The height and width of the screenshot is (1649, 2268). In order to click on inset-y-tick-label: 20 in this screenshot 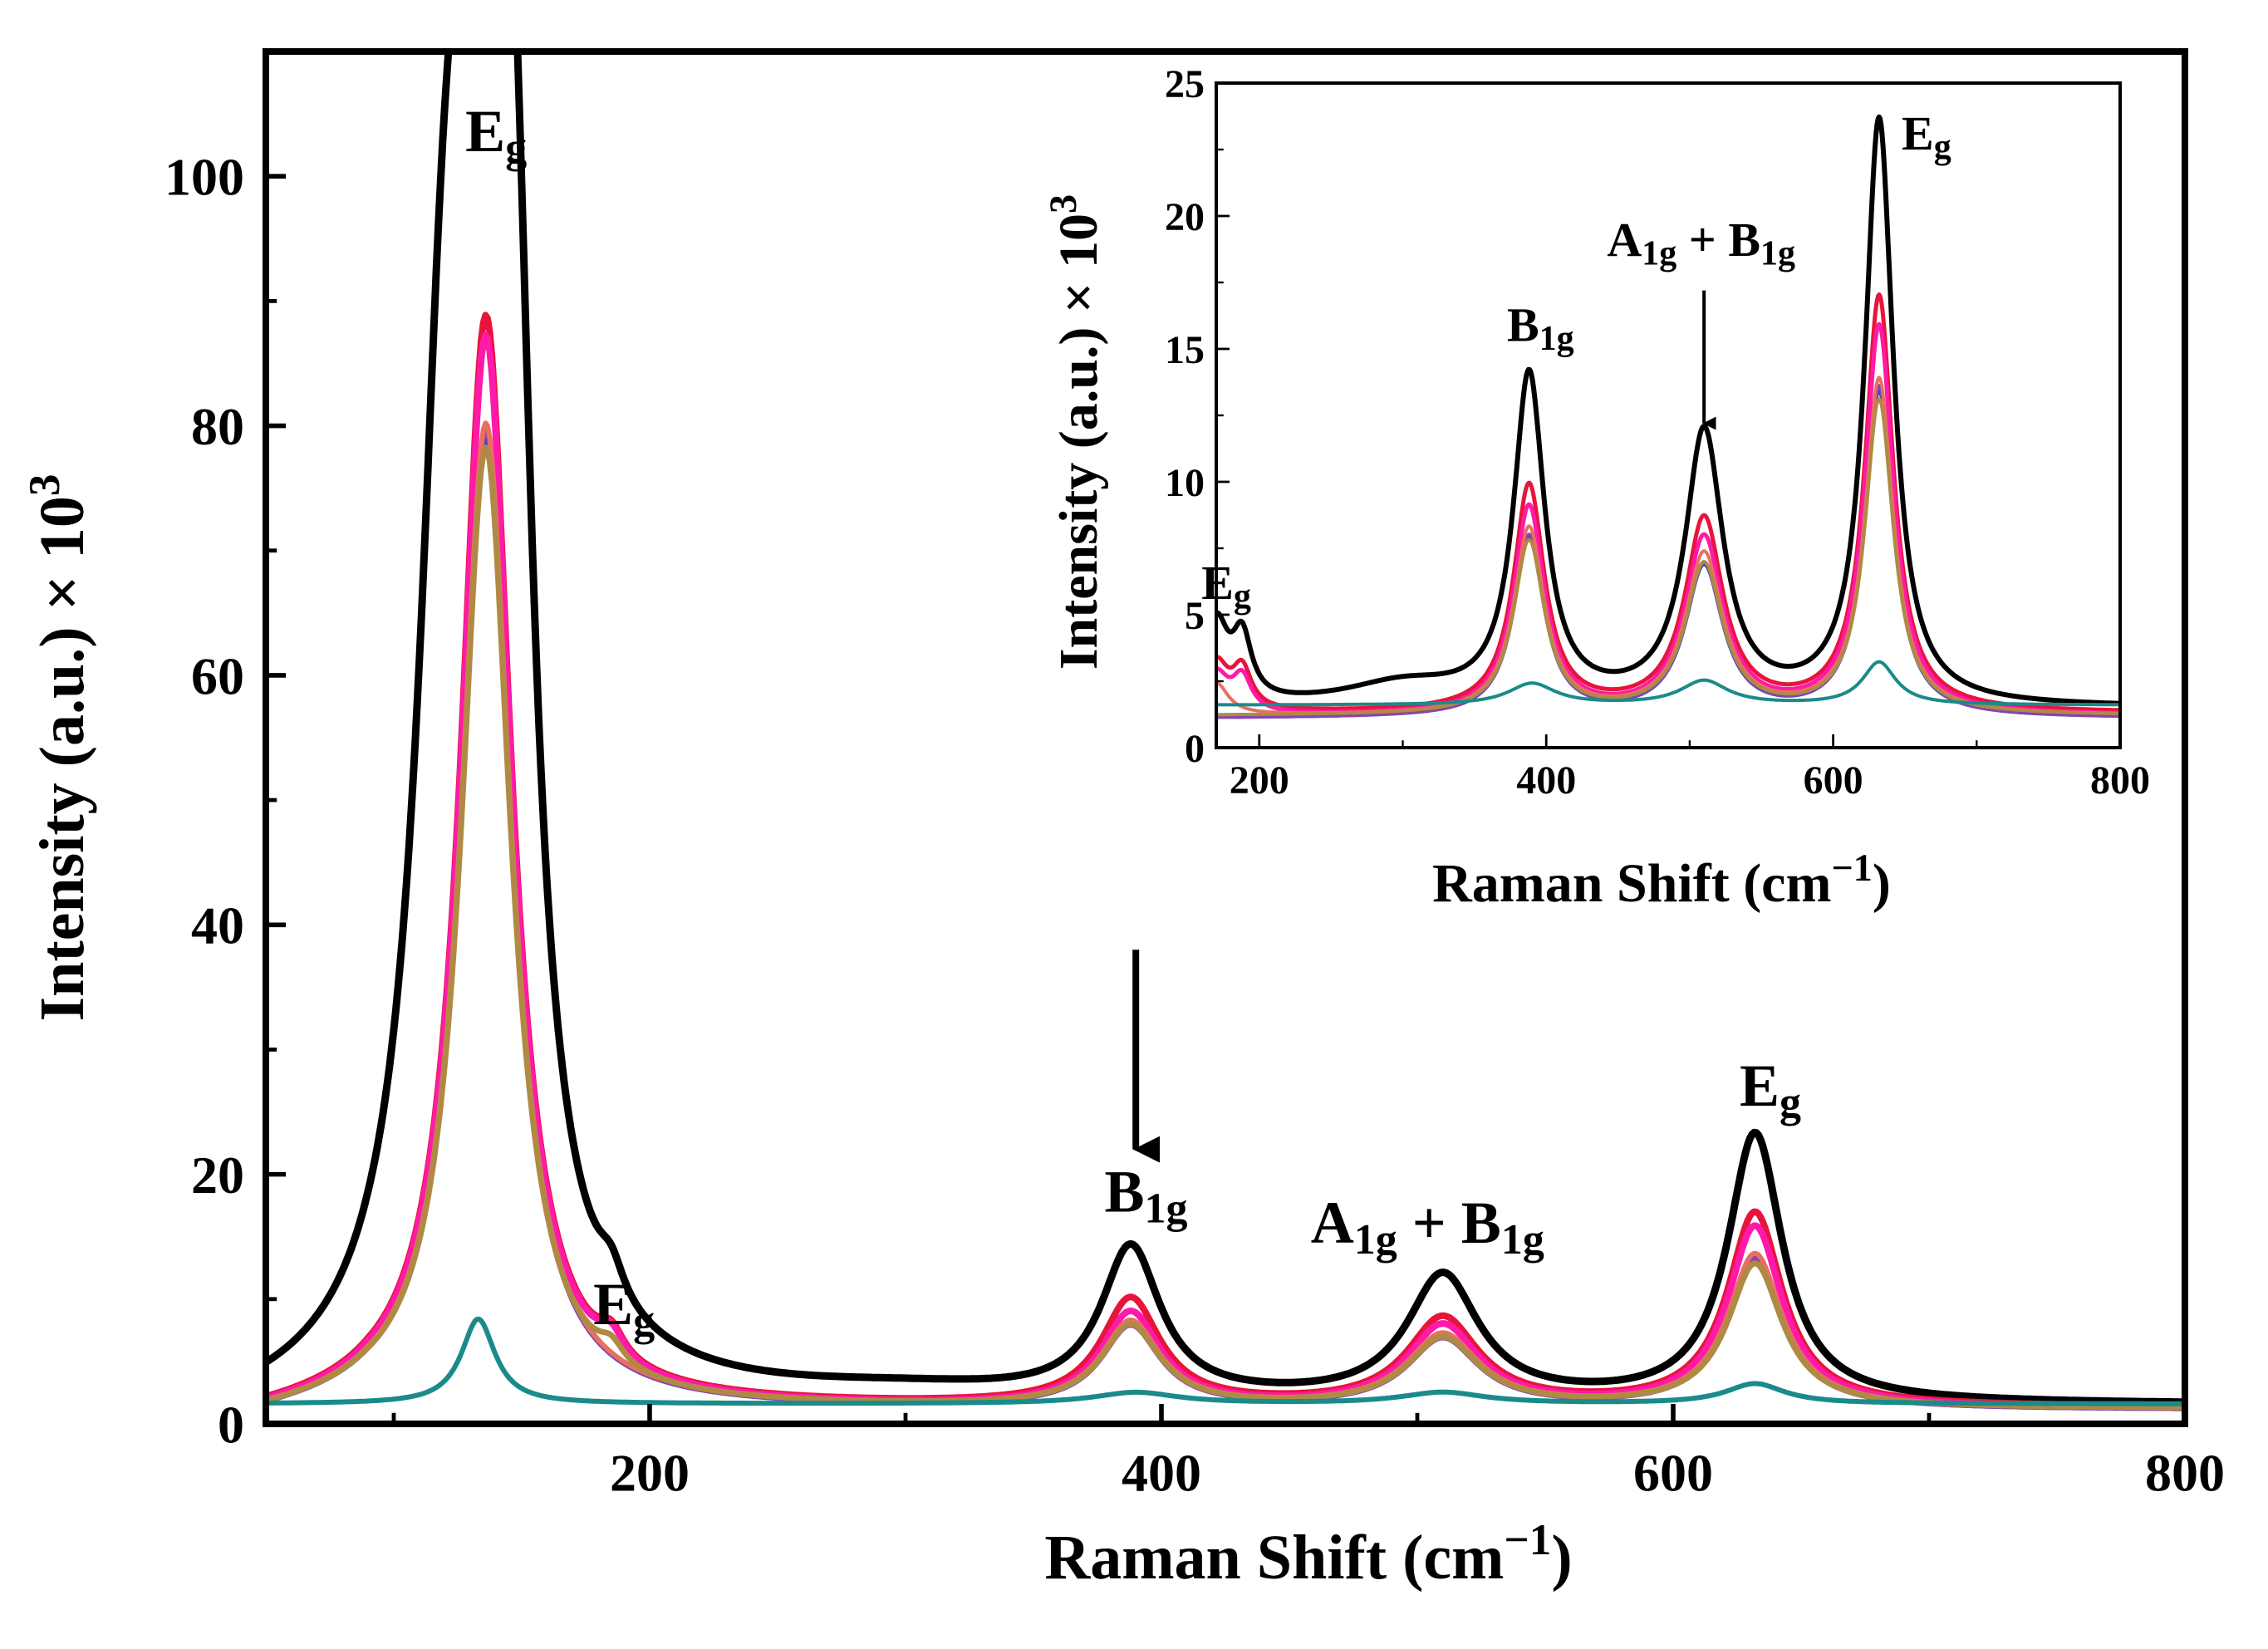, I will do `click(1185, 217)`.